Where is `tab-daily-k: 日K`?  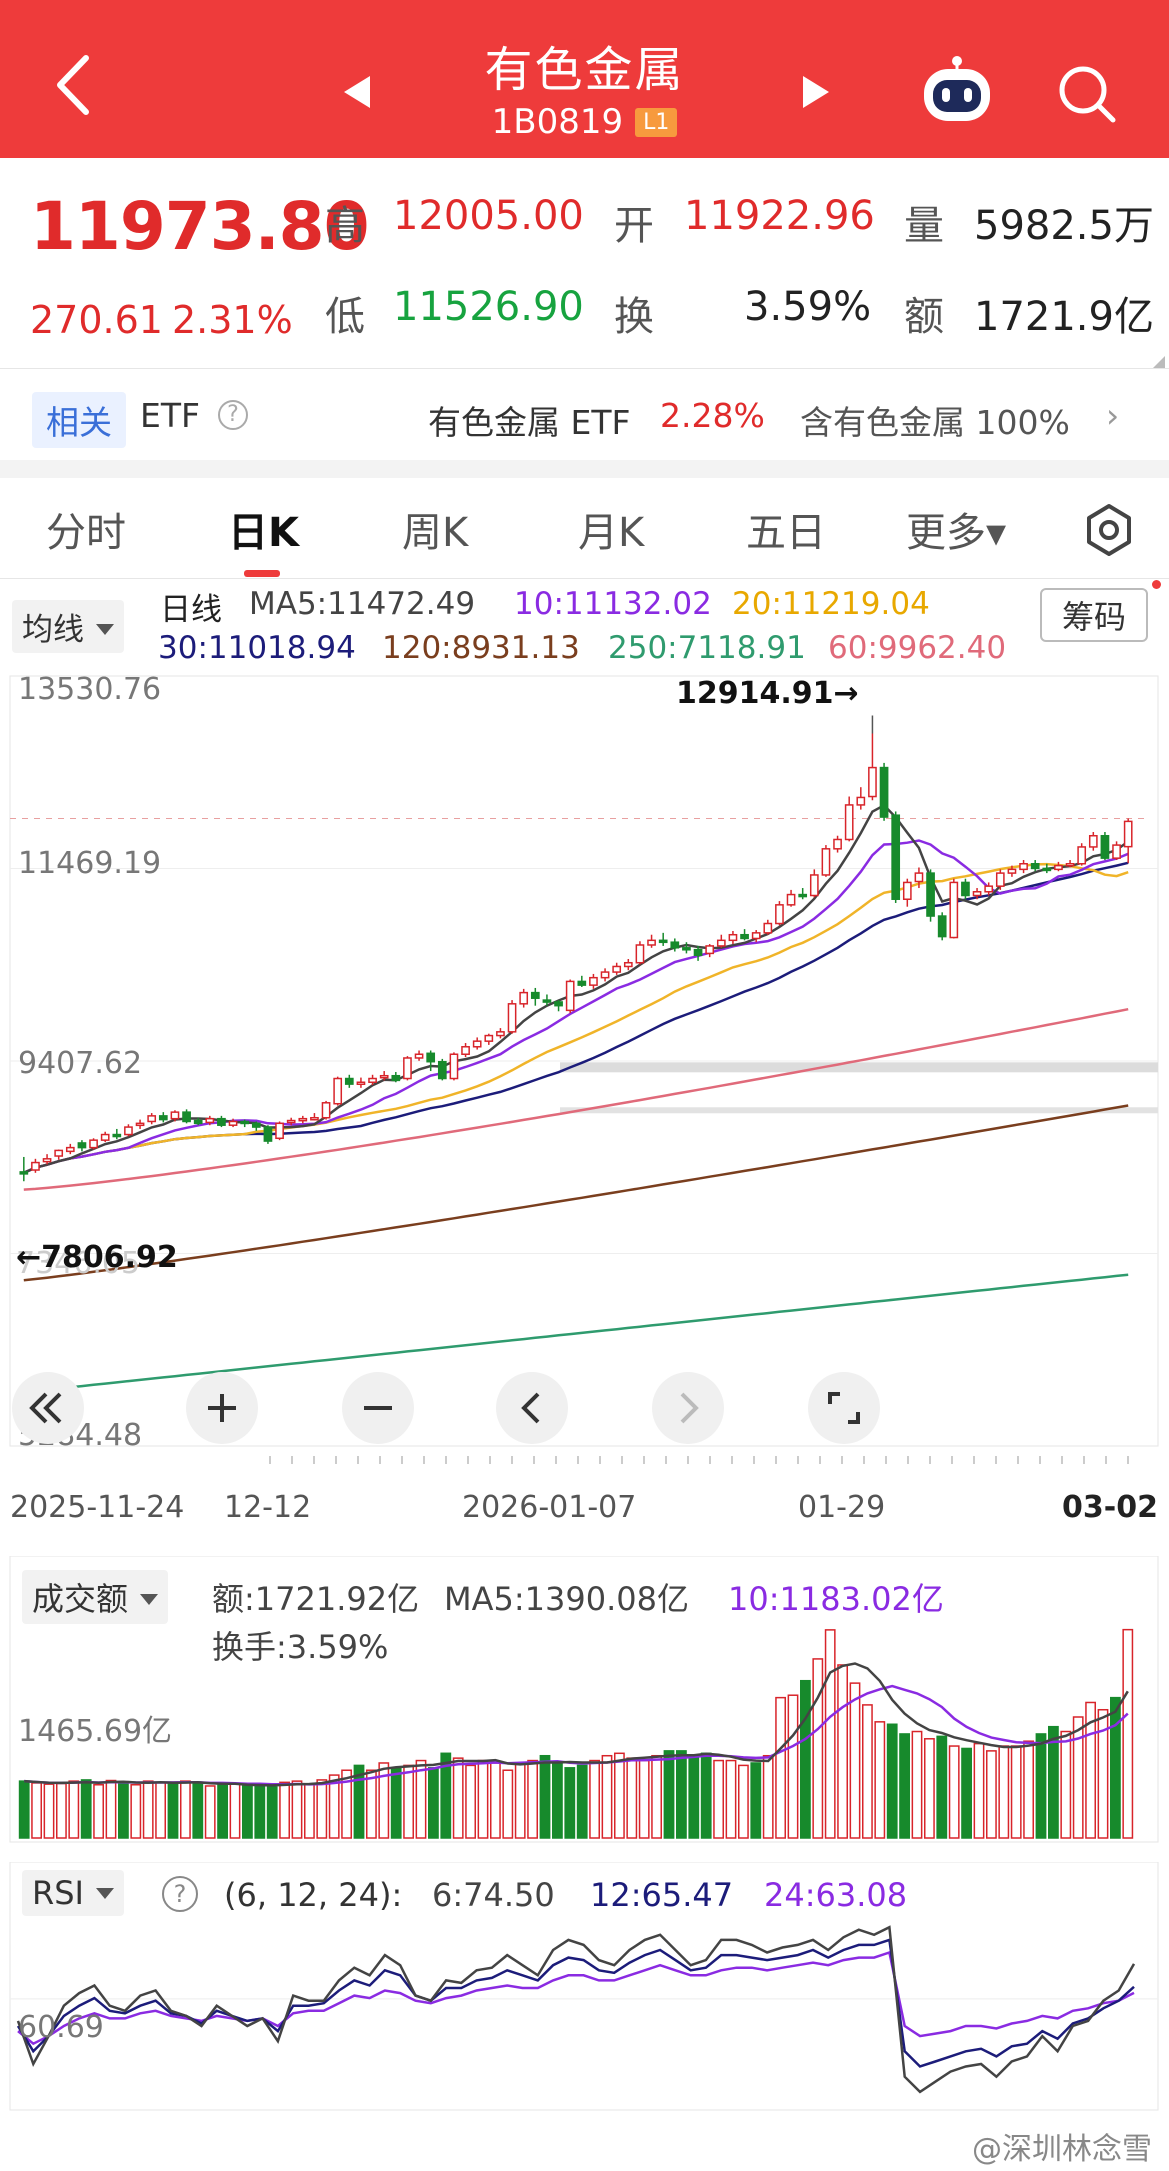 tab-daily-k: 日K is located at coordinates (263, 533).